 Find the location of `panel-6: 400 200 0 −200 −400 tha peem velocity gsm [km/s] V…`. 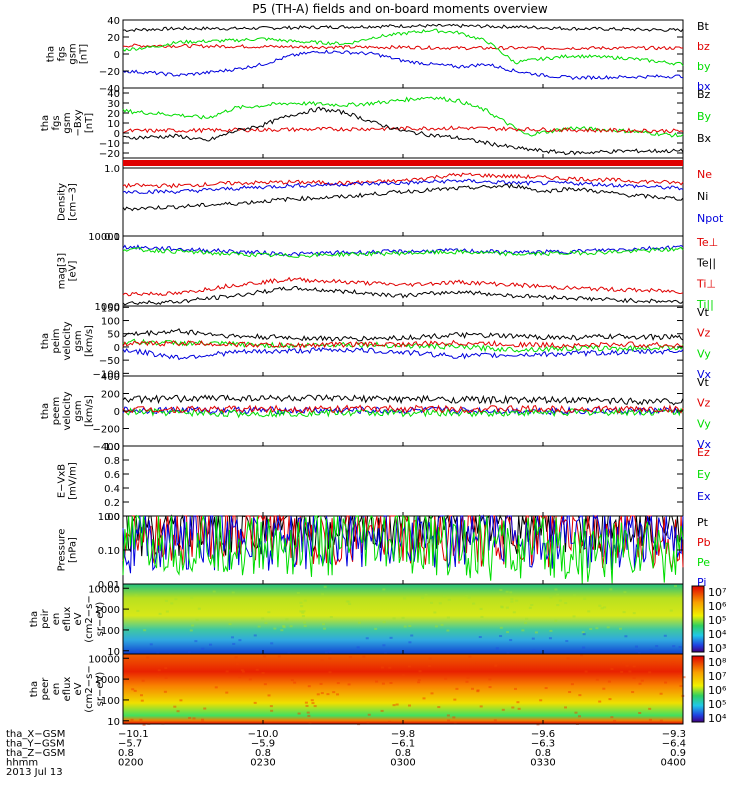

panel-6: 400 200 0 −200 −400 tha peem velocity gsm [km/s] V… is located at coordinates (376, 412).